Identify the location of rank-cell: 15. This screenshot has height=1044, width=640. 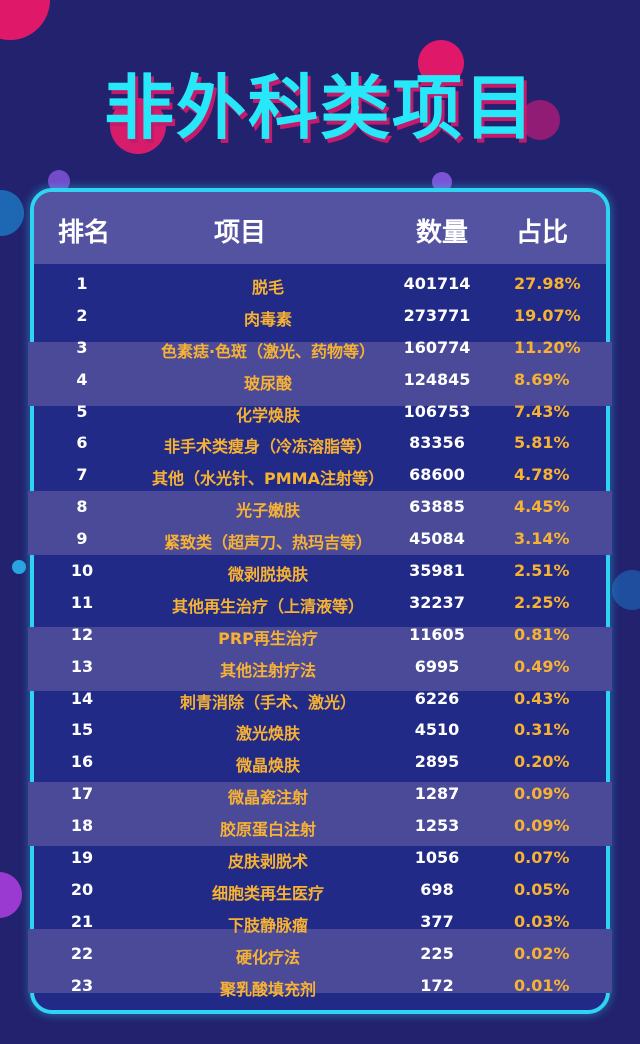
(82, 730).